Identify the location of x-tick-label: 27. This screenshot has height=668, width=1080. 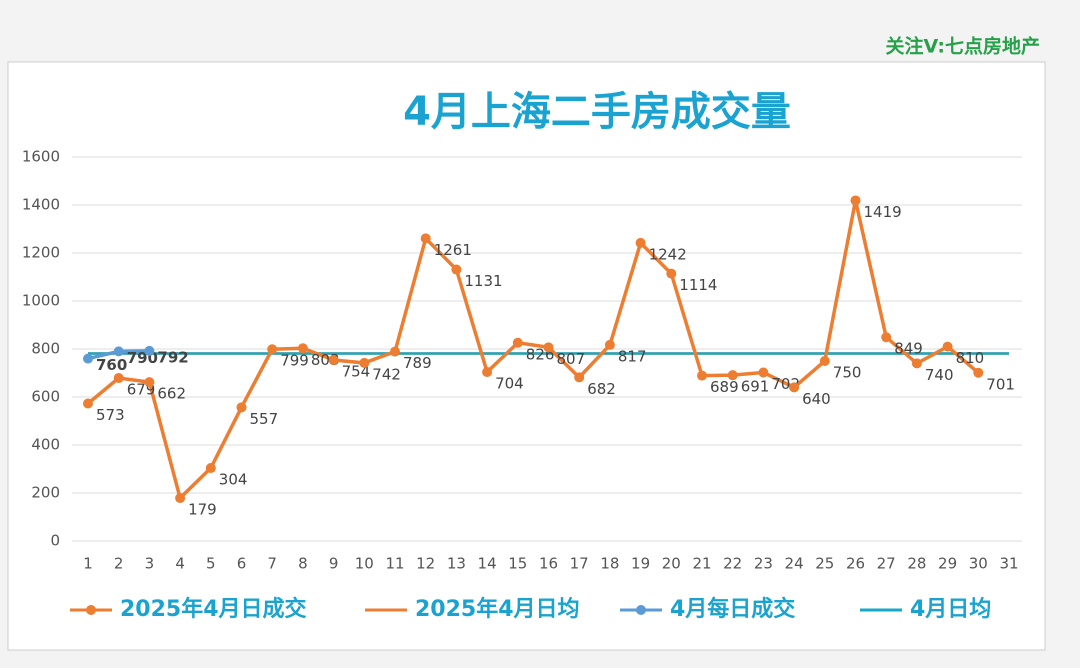
(886, 564).